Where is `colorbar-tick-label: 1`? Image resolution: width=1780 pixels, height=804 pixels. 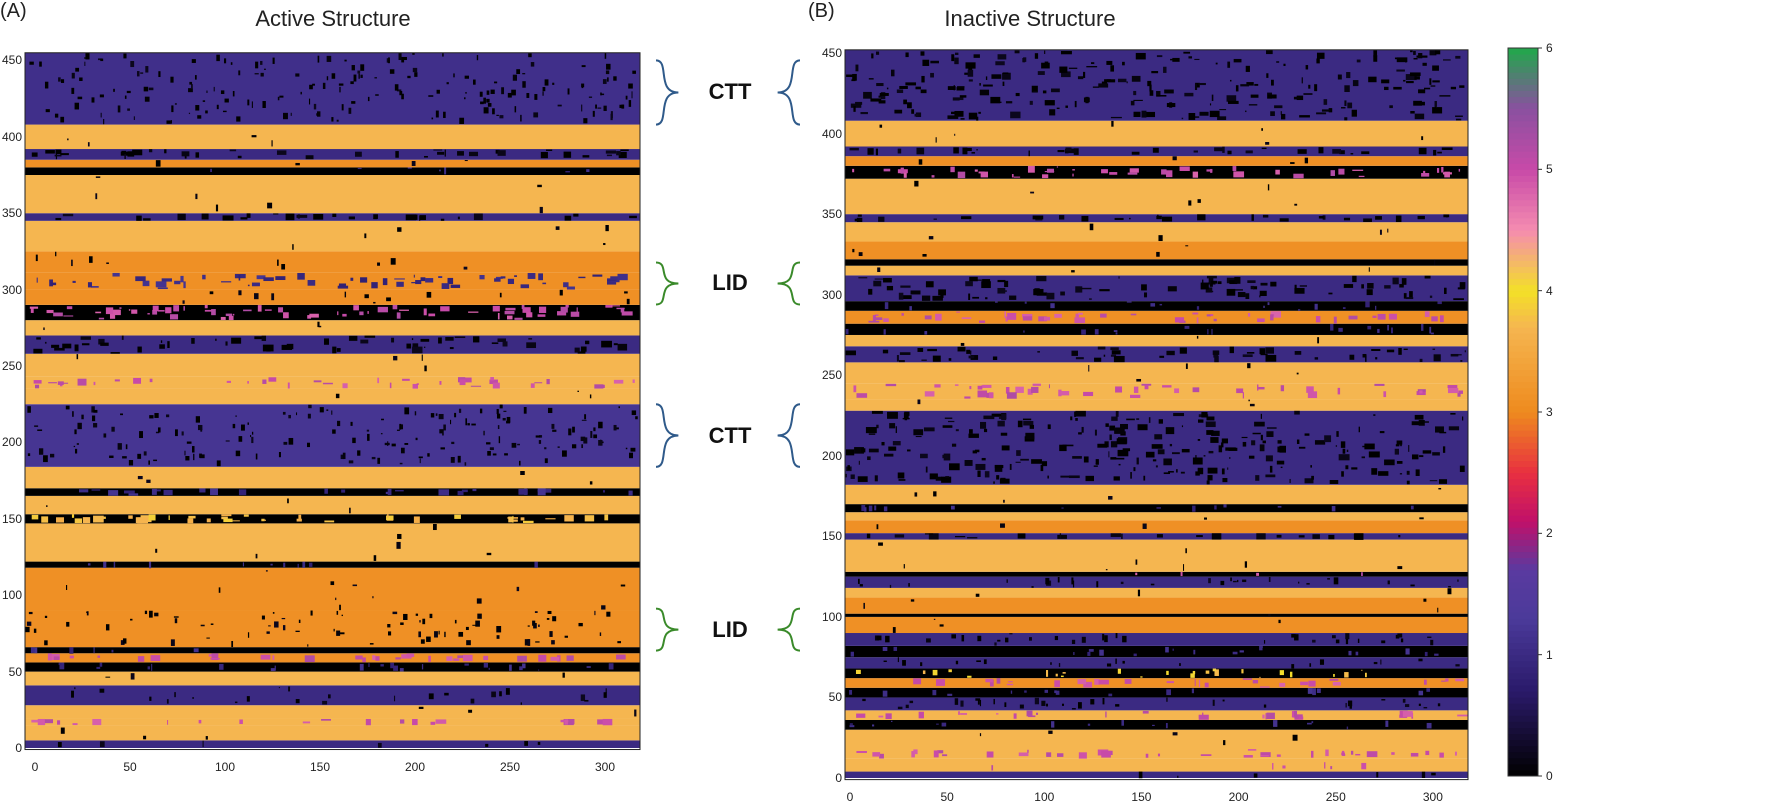
colorbar-tick-label: 1 is located at coordinates (1549, 654).